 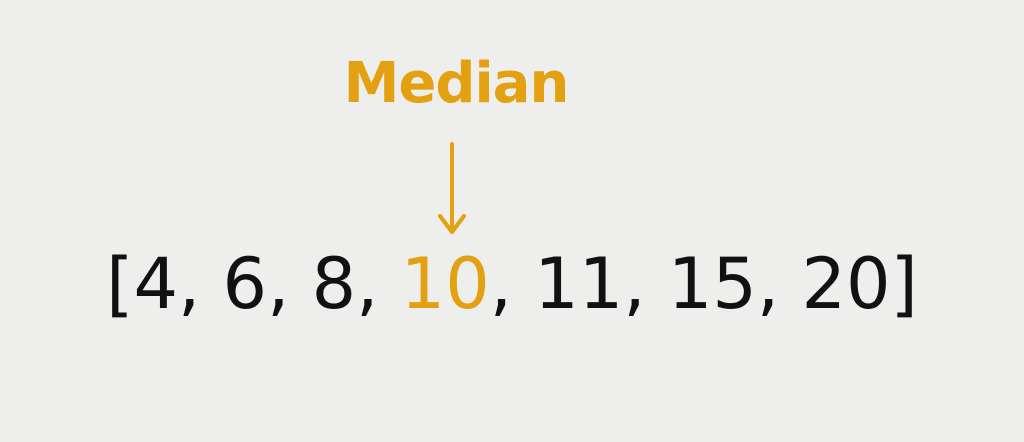 I want to click on open-bracket: [, so click(x=120, y=284).